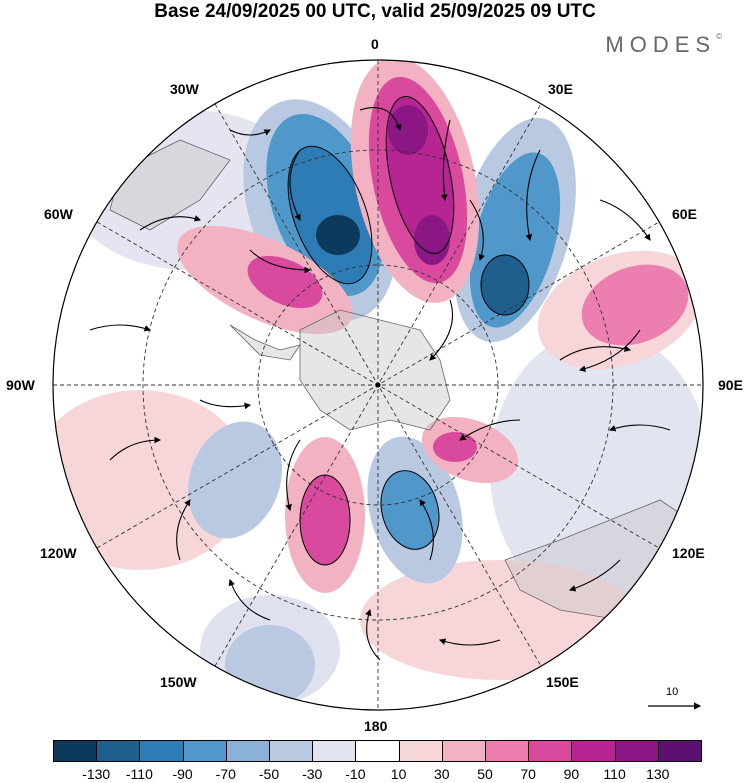  What do you see at coordinates (225, 774) in the screenshot?
I see `colorbar-tick-label: -70` at bounding box center [225, 774].